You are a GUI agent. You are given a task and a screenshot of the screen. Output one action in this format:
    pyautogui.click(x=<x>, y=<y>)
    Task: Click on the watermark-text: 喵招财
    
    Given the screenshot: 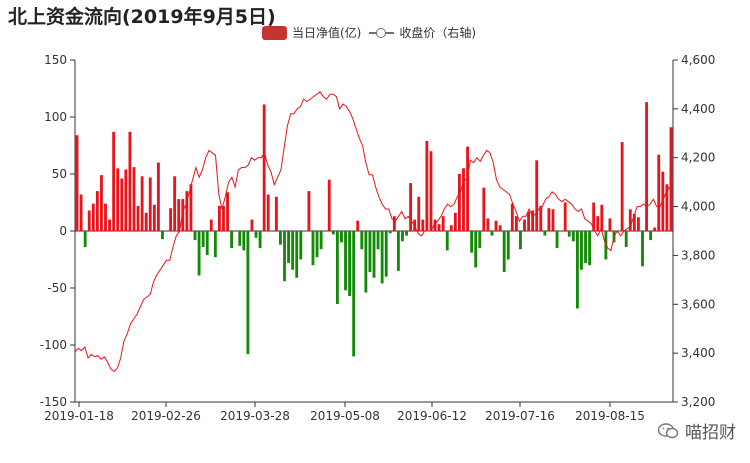 What is the action you would take?
    pyautogui.click(x=710, y=433)
    